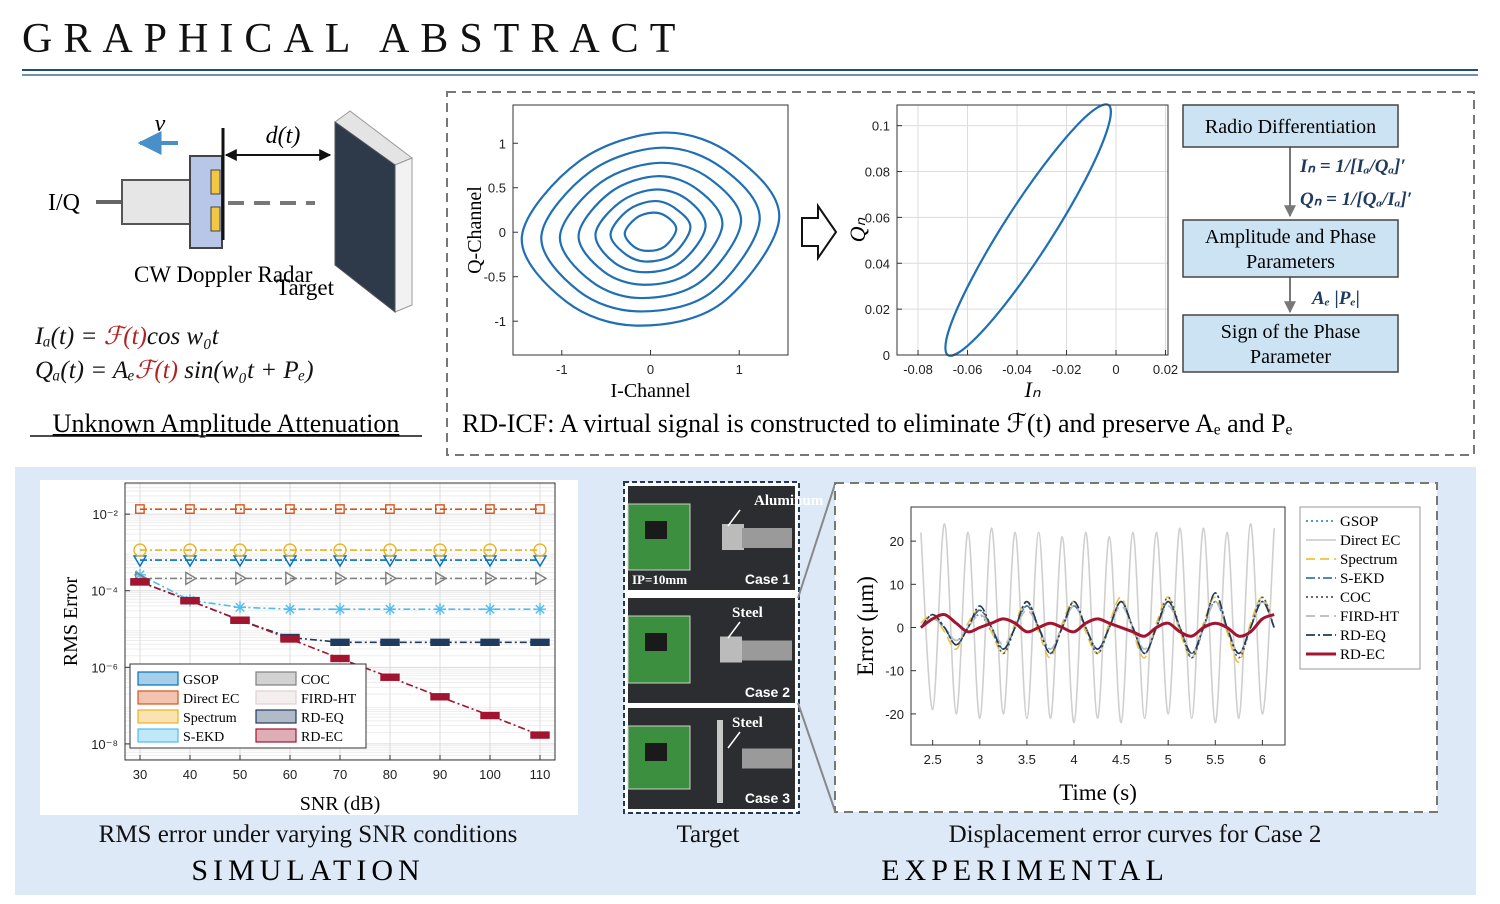 The image size is (1500, 904). Describe the element at coordinates (857, 229) in the screenshot. I see `y-axis-label: Qₙ` at that location.